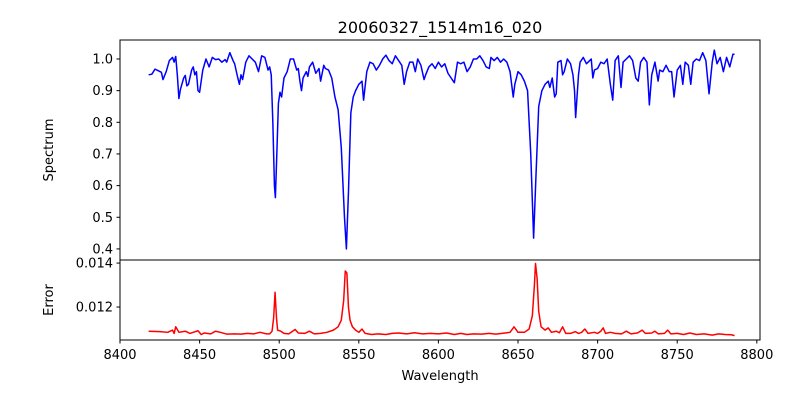 The image size is (800, 404). What do you see at coordinates (517, 355) in the screenshot?
I see `x-tick-label: 8650` at bounding box center [517, 355].